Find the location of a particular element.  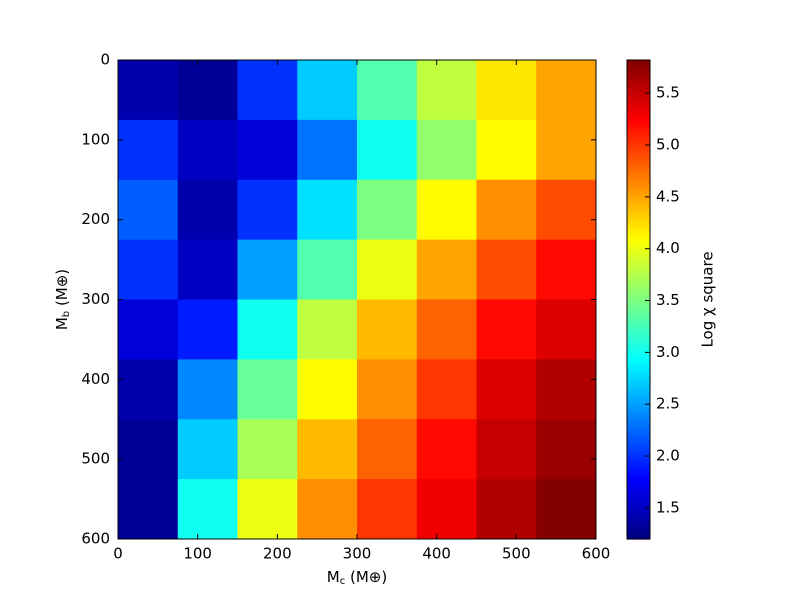

colorbar-tick-label: 2.5 is located at coordinates (668, 404).